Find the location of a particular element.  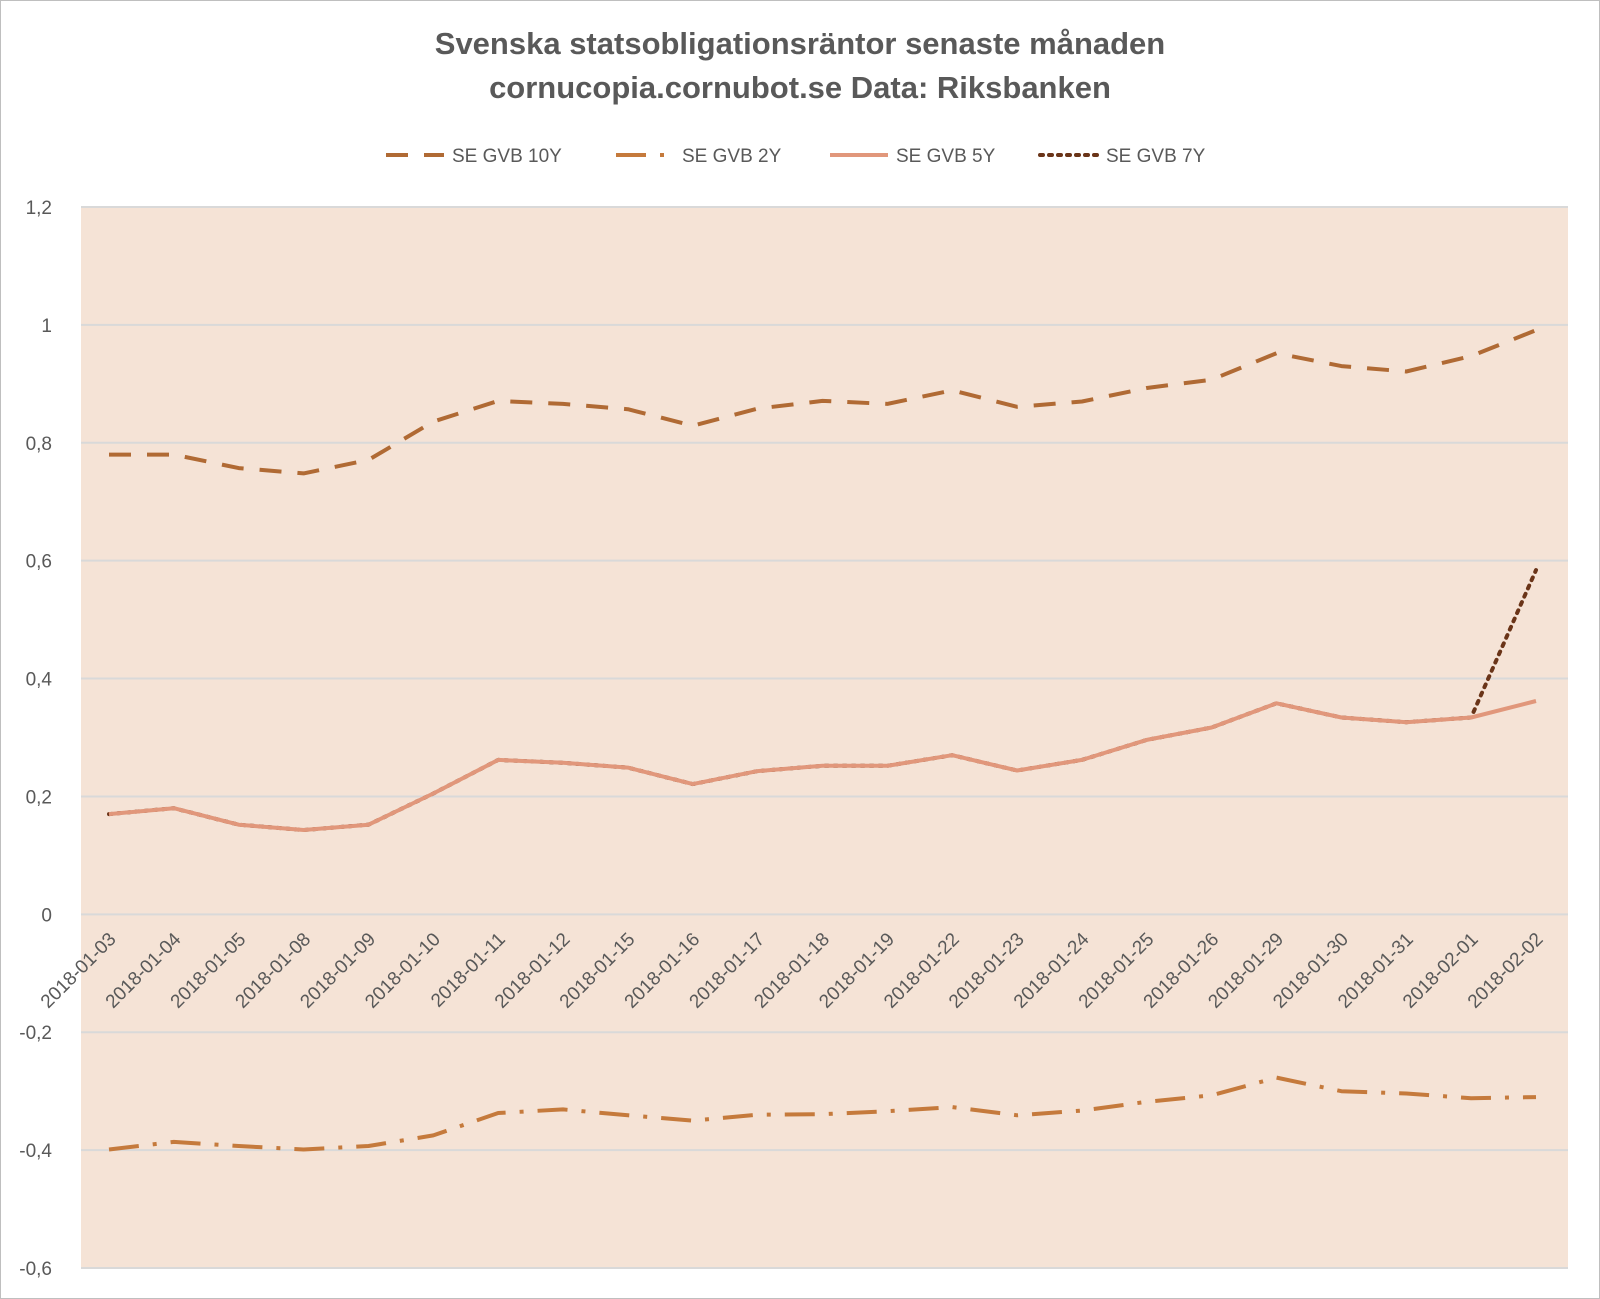

series-line-se-gvb-5y is located at coordinates (822, 765).